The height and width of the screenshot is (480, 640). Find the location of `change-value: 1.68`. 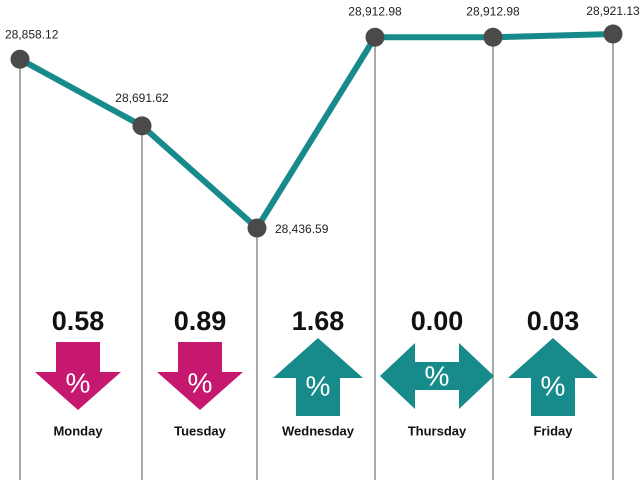

change-value: 1.68 is located at coordinates (318, 321).